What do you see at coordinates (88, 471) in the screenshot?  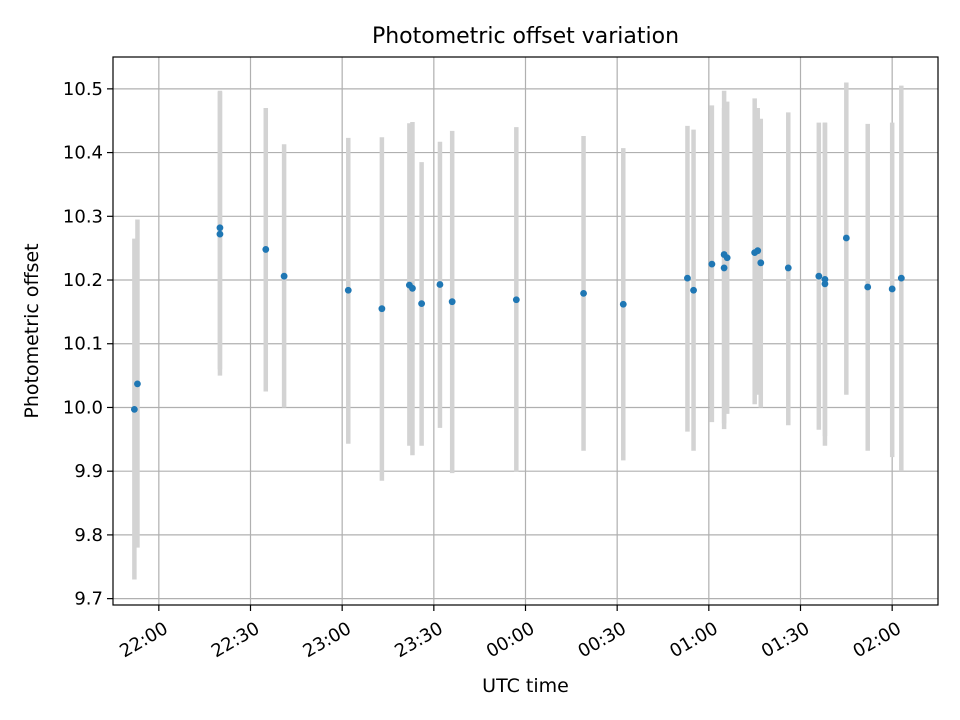 I see `y-tick-label: 9.9` at bounding box center [88, 471].